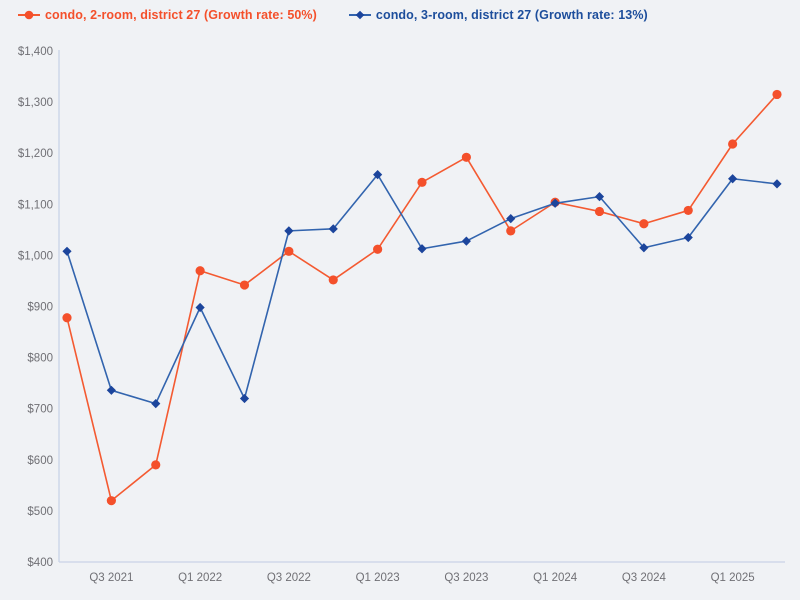 The width and height of the screenshot is (800, 600). I want to click on x-tick-label: Q3 2024, so click(644, 578).